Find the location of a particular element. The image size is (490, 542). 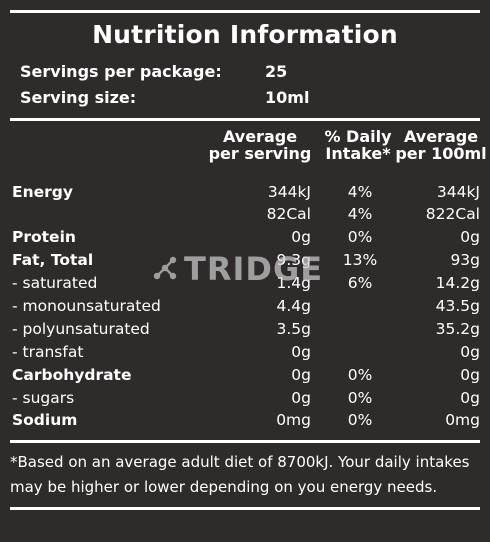

per-serving-value: 0mg is located at coordinates (293, 420).